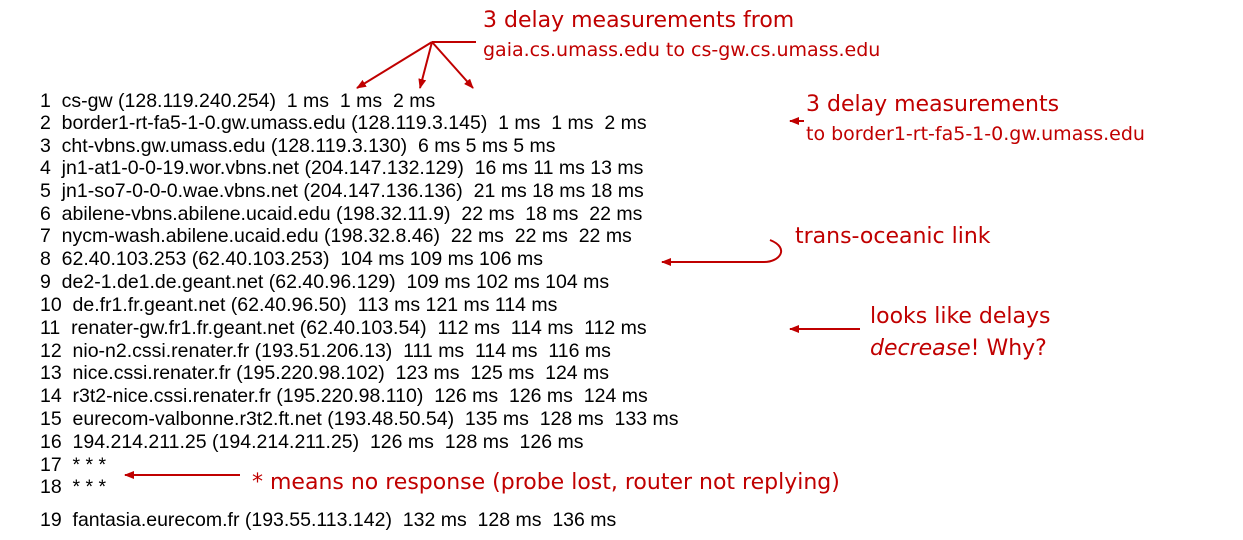 This screenshot has width=1243, height=540. What do you see at coordinates (73, 465) in the screenshot?
I see `hop-line-17: 17 * * *` at bounding box center [73, 465].